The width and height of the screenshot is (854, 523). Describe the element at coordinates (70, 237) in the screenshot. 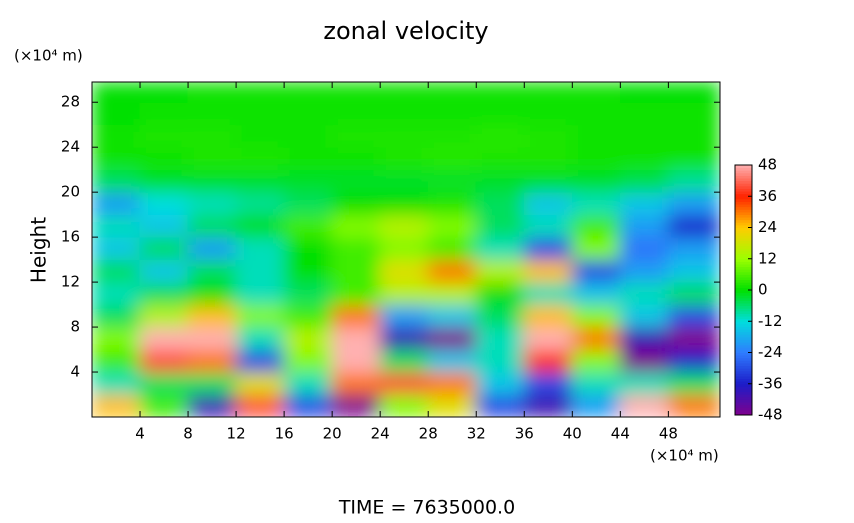

I see `y-tick-label: 16` at that location.